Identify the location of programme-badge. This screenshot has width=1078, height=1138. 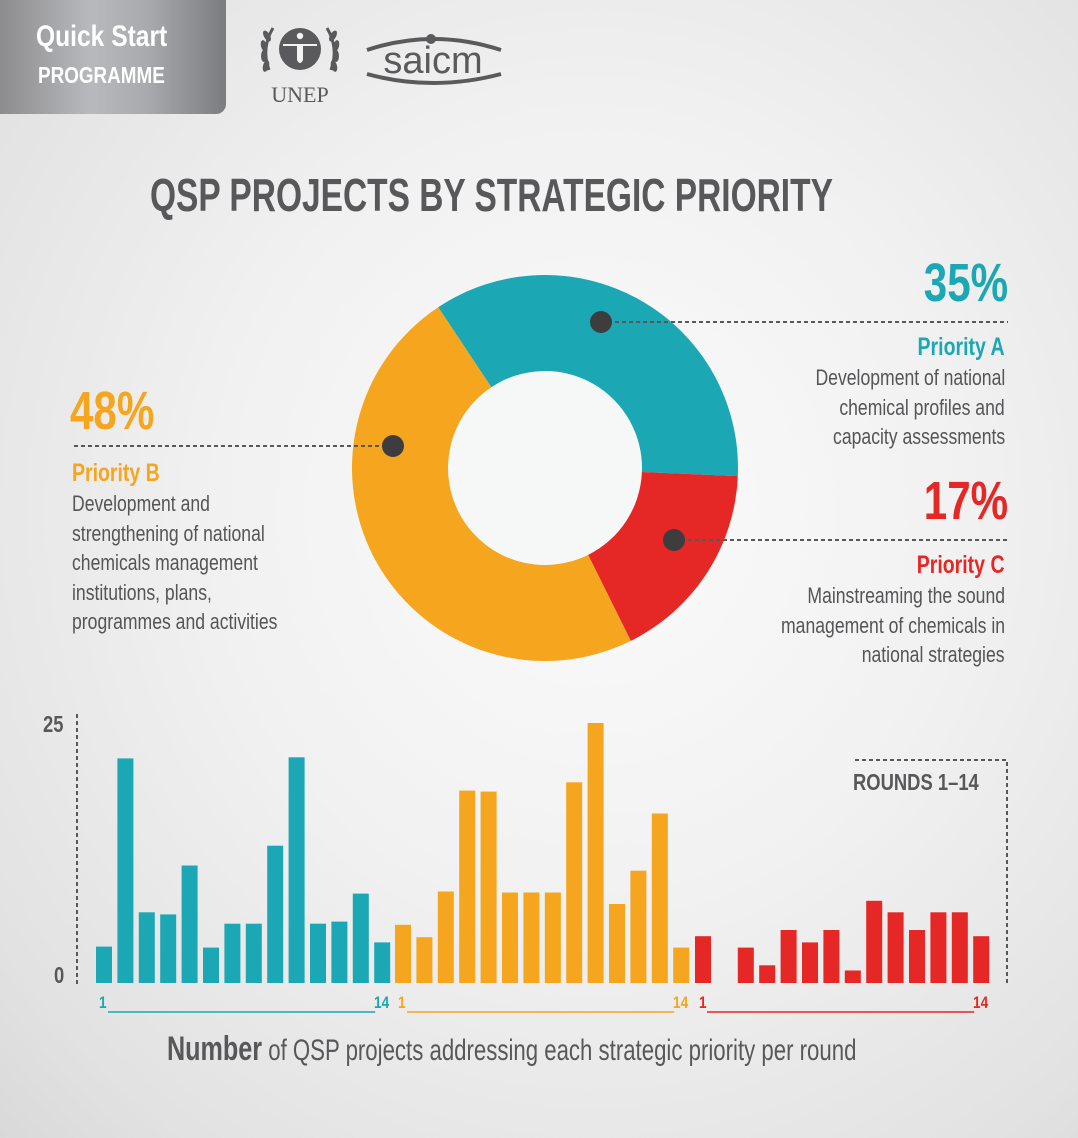
(113, 57).